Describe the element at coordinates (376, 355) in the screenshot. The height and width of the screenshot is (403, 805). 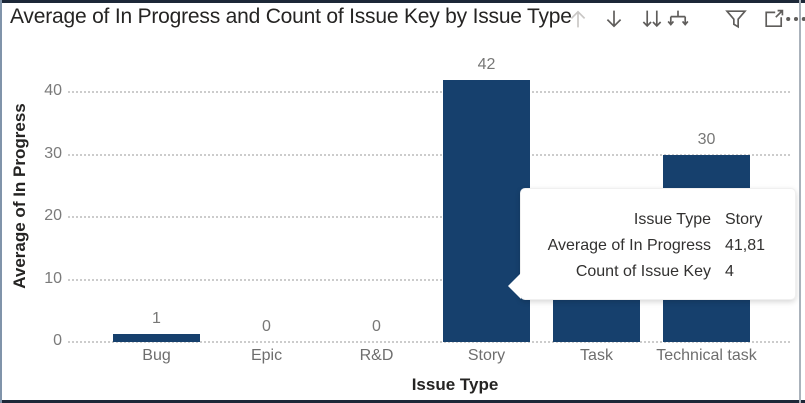
I see `x-category-r&d: R&D` at that location.